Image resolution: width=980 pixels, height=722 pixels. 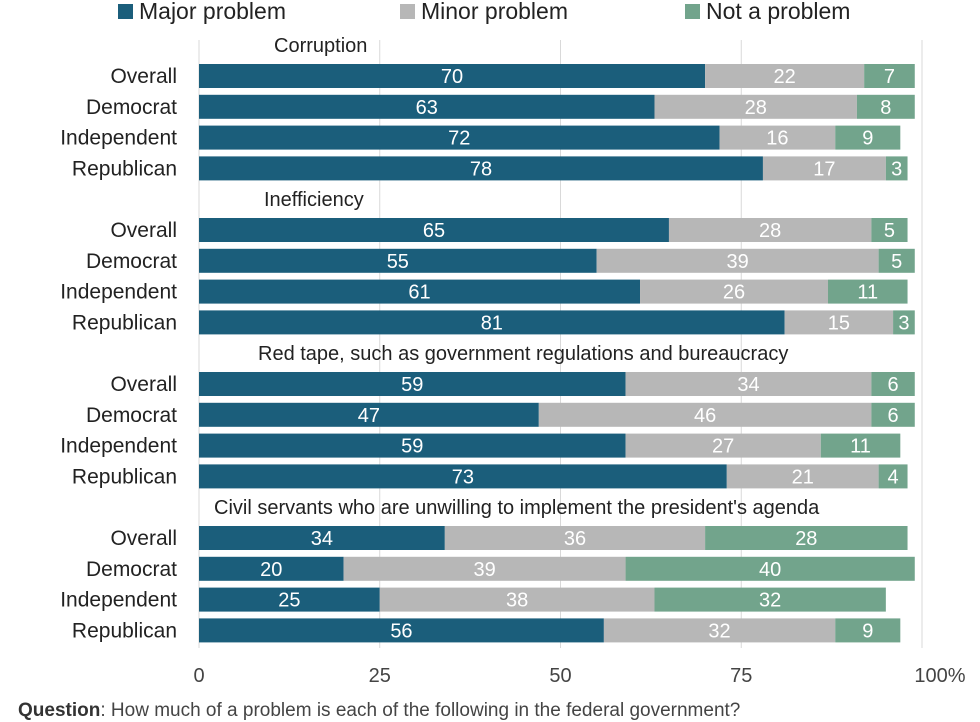 I want to click on bar-value-label: 78, so click(x=481, y=169).